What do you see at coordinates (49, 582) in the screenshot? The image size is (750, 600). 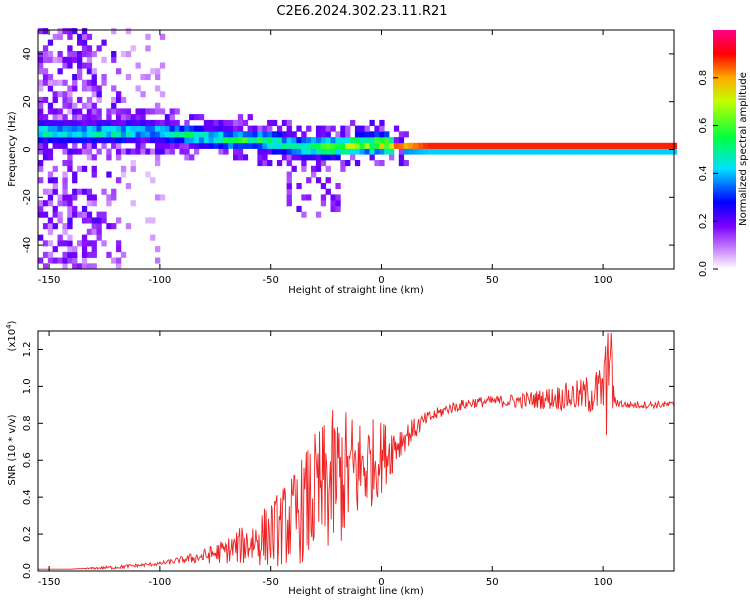 I see `snr-x-tick-label: -150` at bounding box center [49, 582].